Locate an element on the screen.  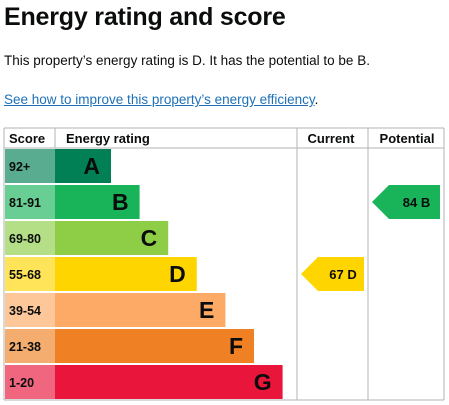
band-bar-B is located at coordinates (97, 202).